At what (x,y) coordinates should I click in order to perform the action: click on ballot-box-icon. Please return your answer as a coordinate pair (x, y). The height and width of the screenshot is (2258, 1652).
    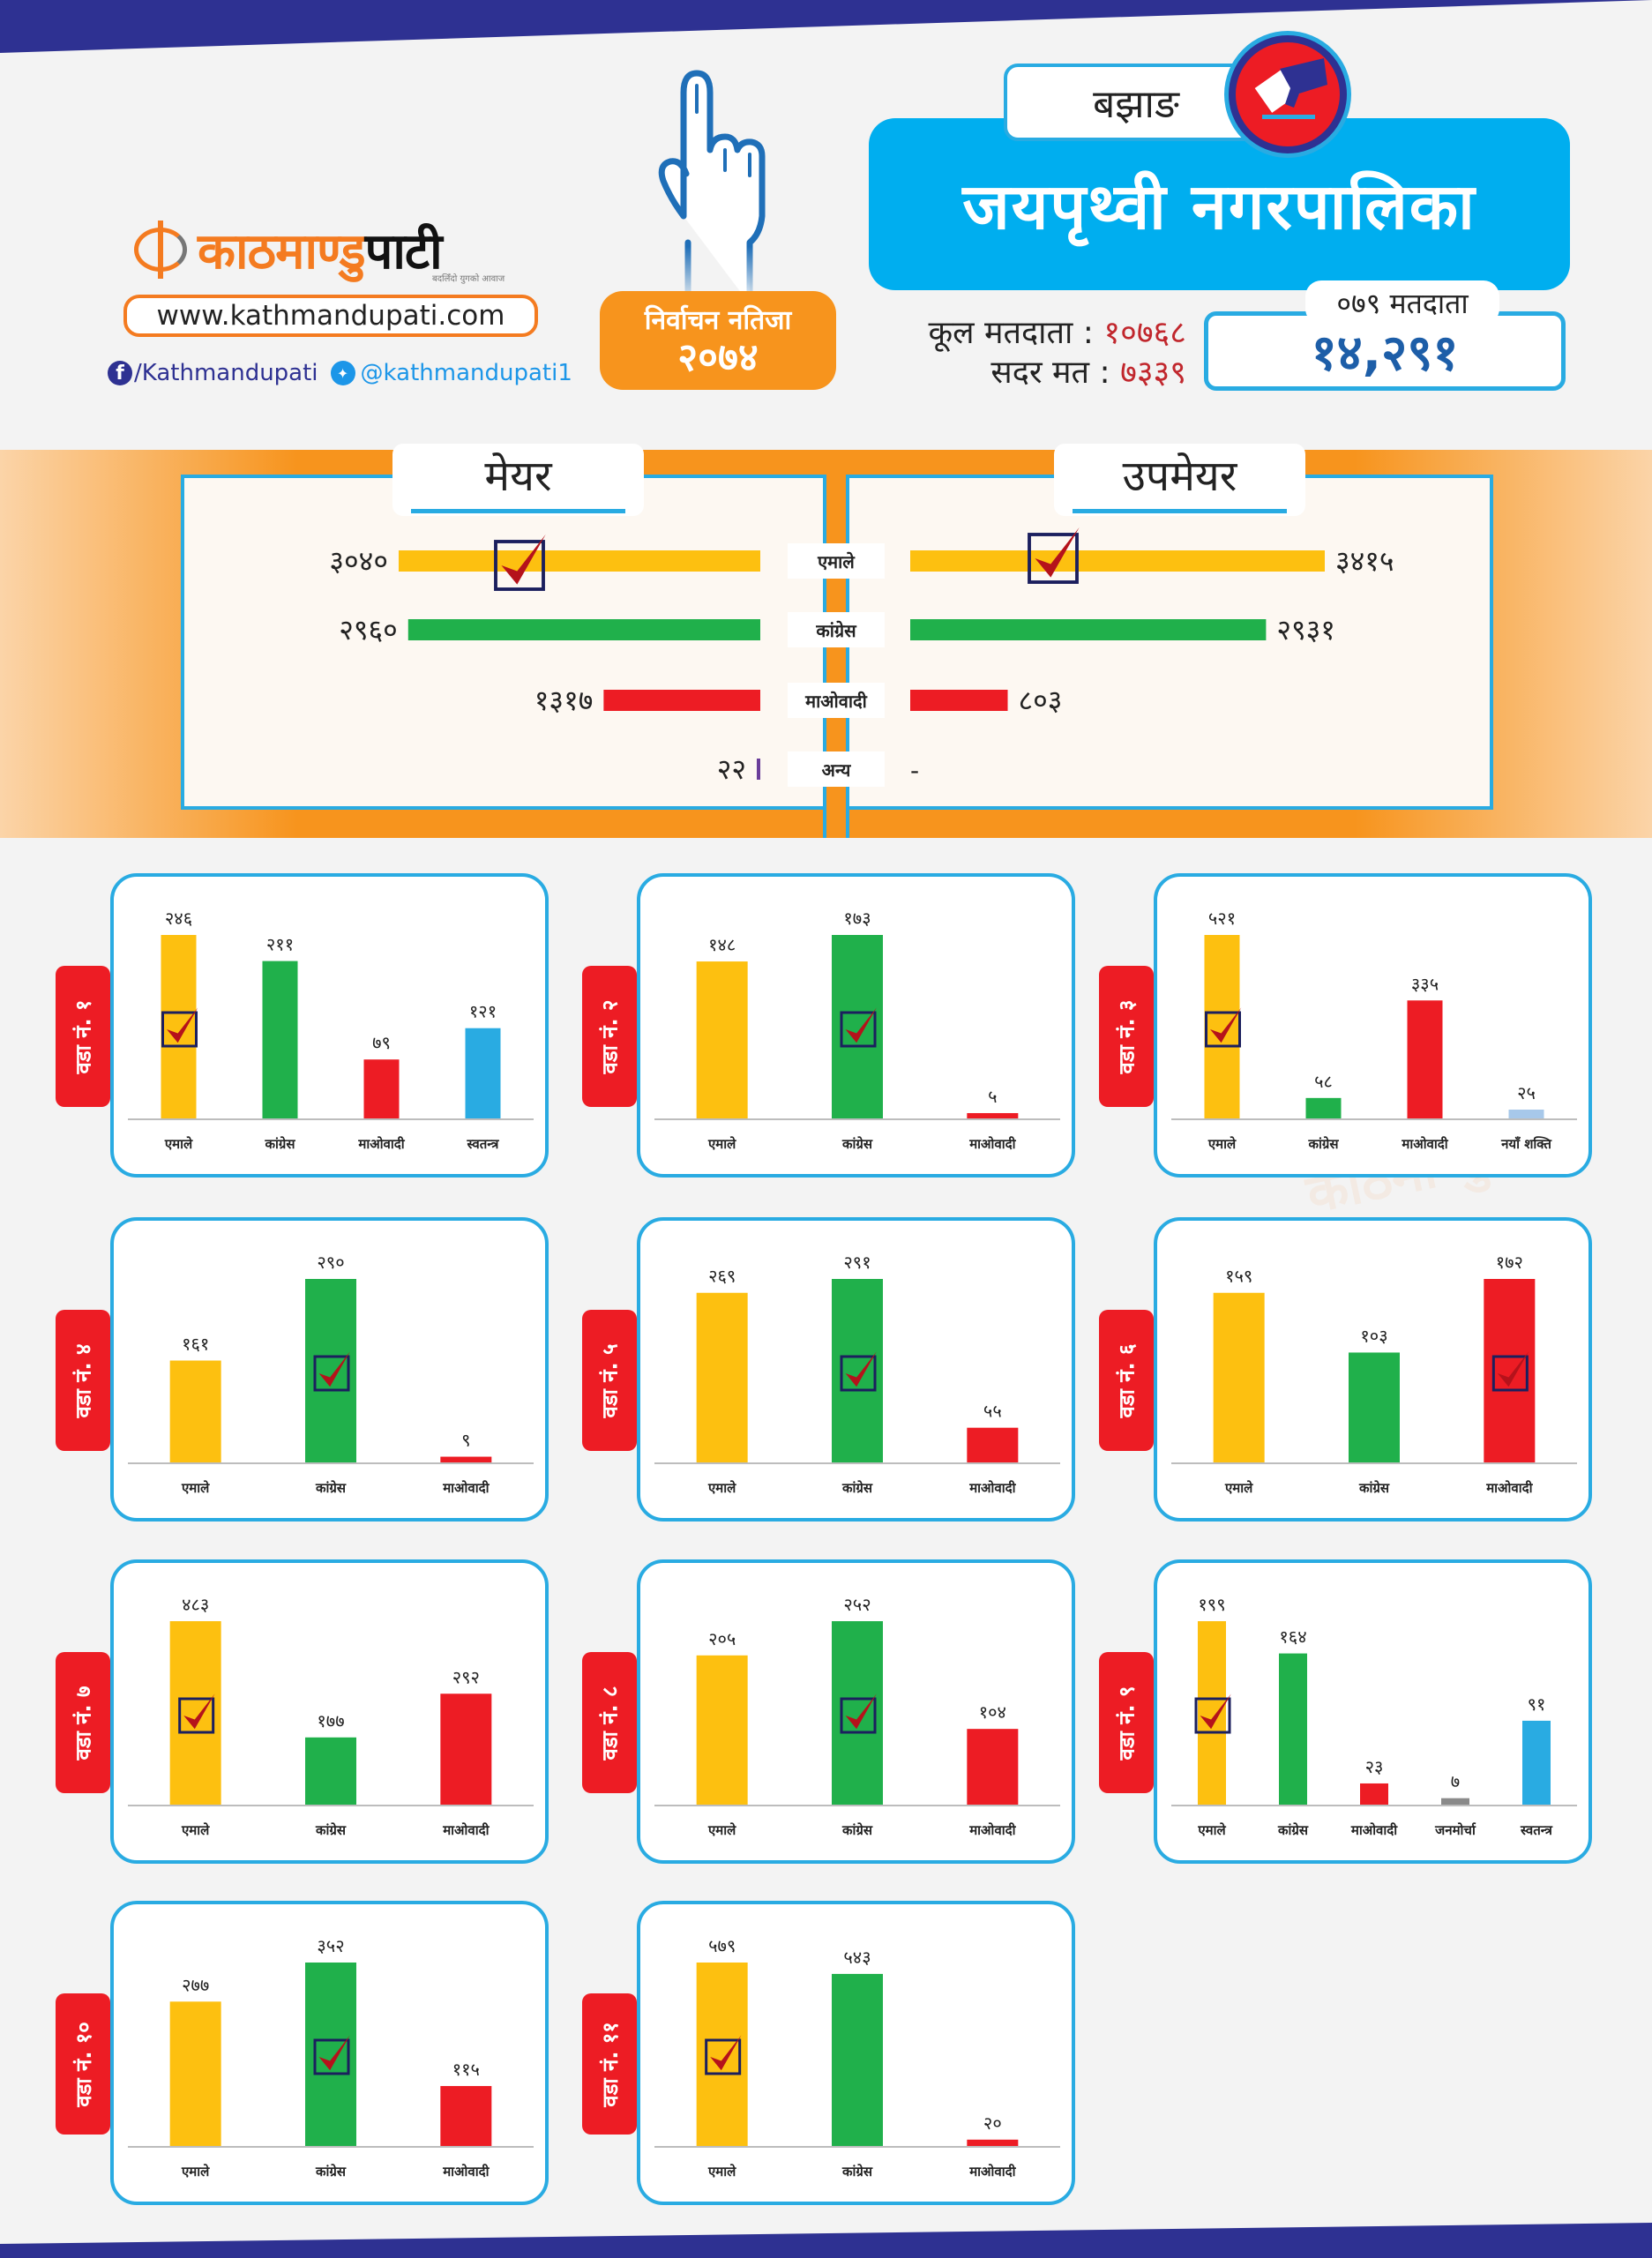
    Looking at the image, I should click on (1288, 94).